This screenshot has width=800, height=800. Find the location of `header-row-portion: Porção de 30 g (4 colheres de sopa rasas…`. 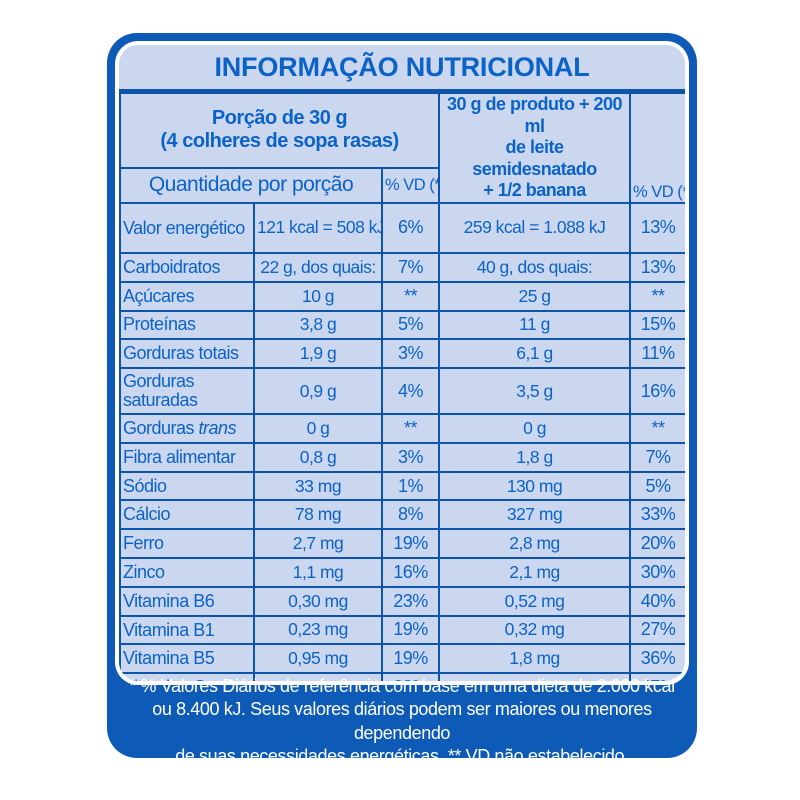

header-row-portion: Porção de 30 g (4 colheres de sopa rasas… is located at coordinates (402, 148).